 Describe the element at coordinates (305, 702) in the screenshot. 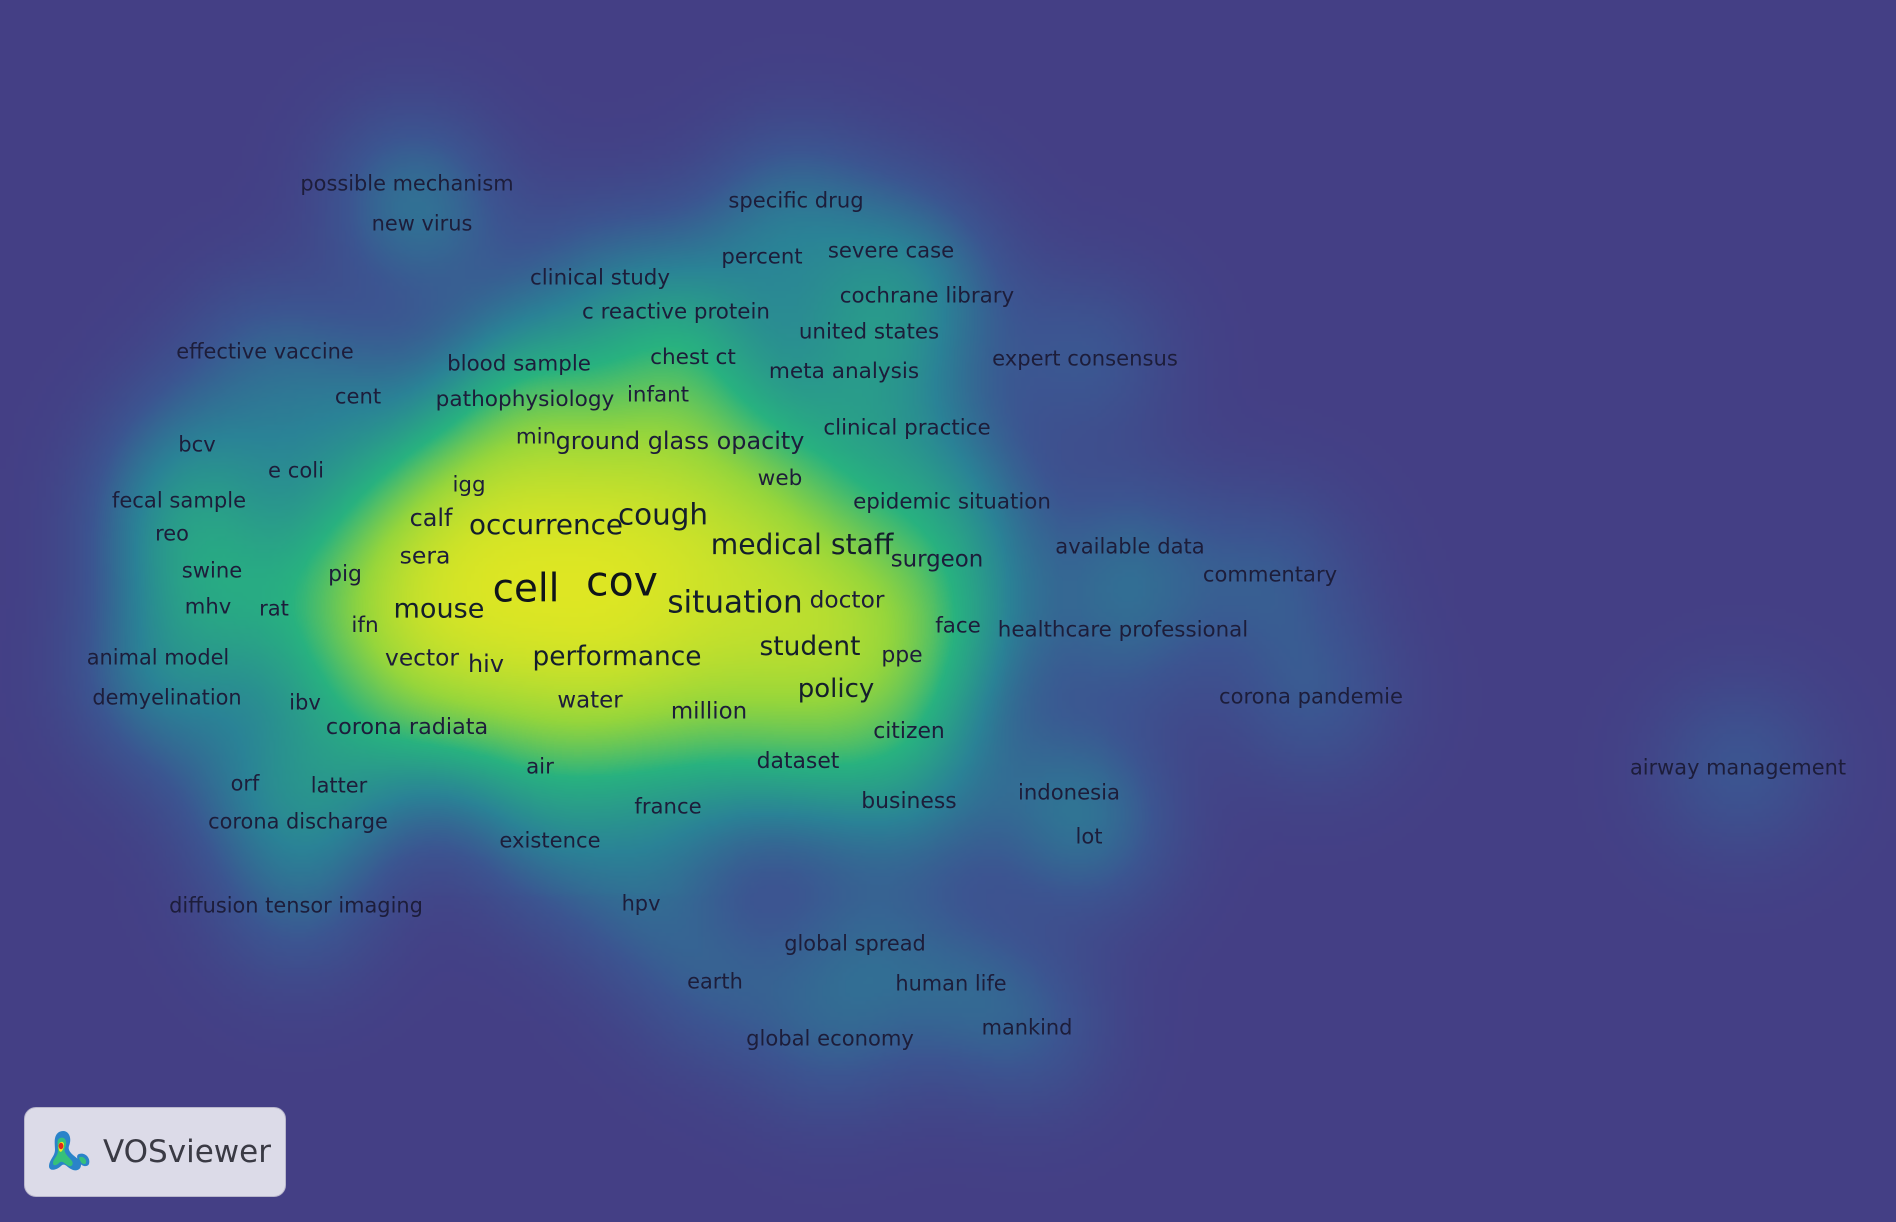

I see `term-label: ibv` at that location.